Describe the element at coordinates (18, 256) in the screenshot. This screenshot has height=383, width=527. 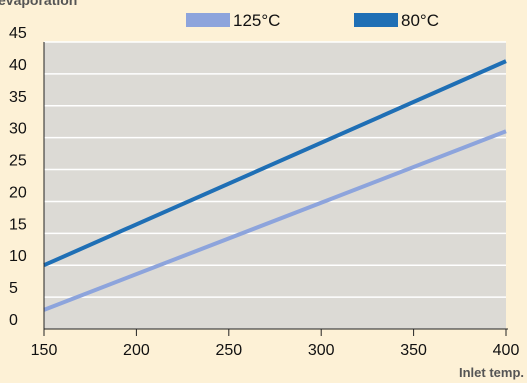
I see `y-tick-label-10: 10` at that location.